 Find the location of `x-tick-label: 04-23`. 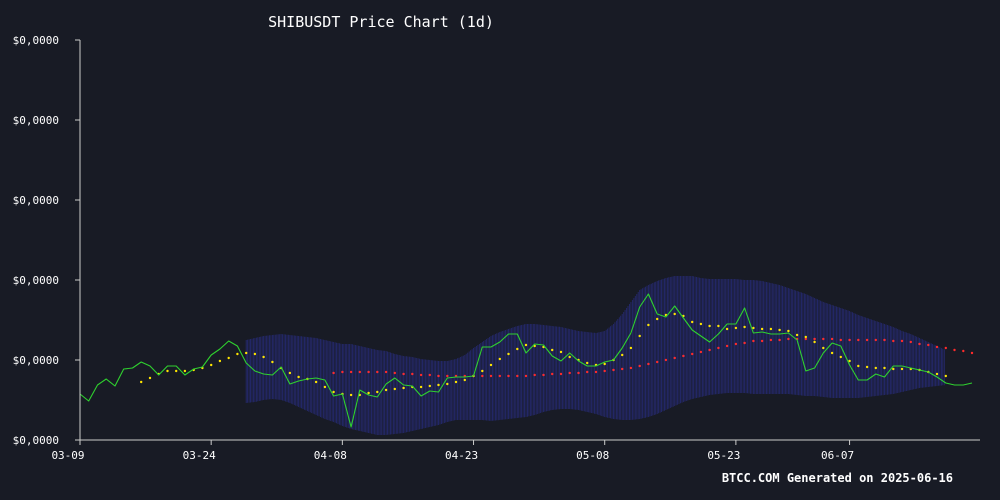

x-tick-label: 04-23 is located at coordinates (461, 455).